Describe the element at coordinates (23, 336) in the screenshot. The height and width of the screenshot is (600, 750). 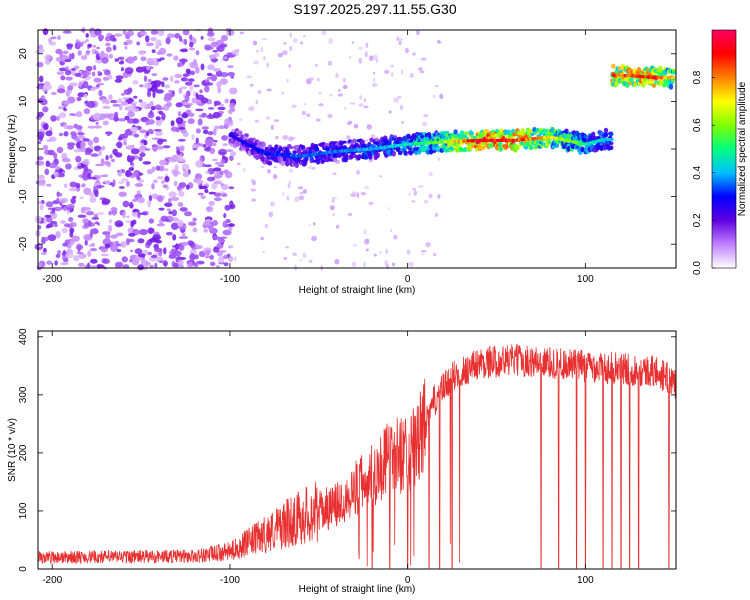
I see `snr-y-tick-label: 400` at that location.